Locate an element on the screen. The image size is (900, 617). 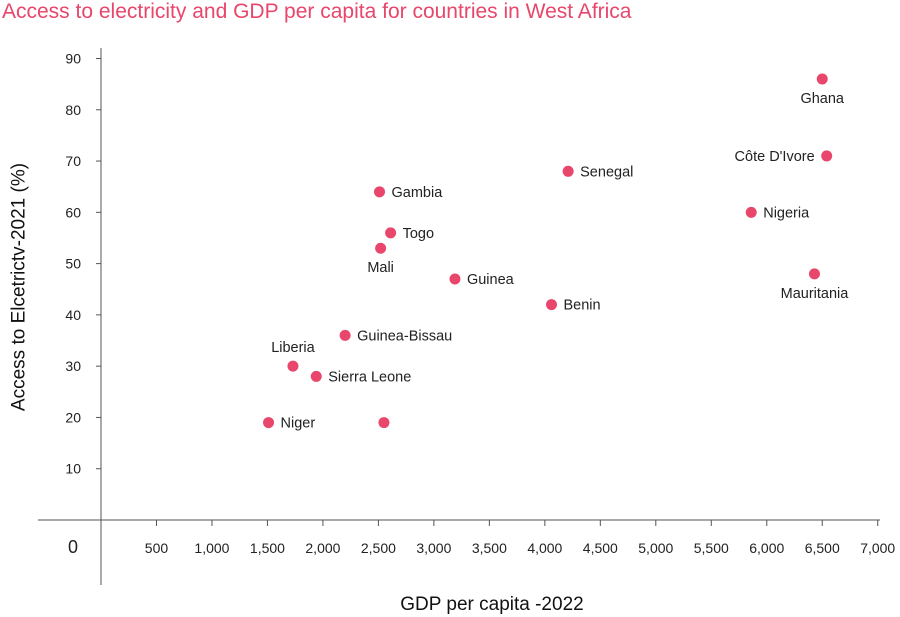
data-label: Benin is located at coordinates (581, 306).